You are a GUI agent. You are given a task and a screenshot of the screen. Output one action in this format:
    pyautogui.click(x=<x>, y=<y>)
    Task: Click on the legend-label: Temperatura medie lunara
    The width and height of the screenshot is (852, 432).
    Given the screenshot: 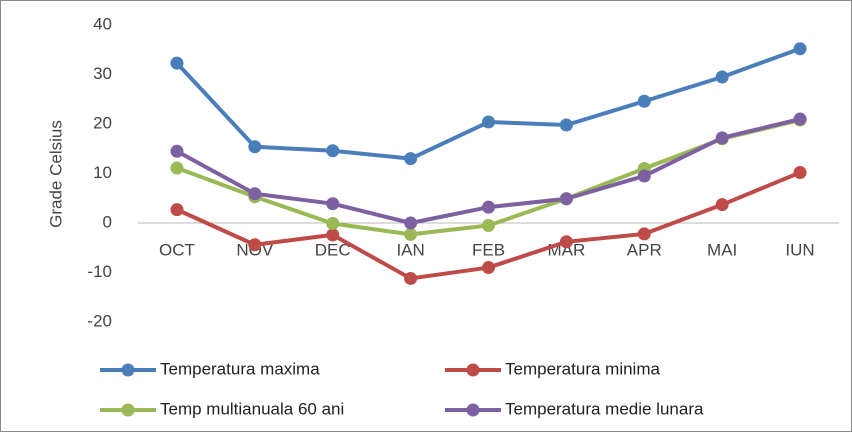 What is the action you would take?
    pyautogui.click(x=604, y=408)
    